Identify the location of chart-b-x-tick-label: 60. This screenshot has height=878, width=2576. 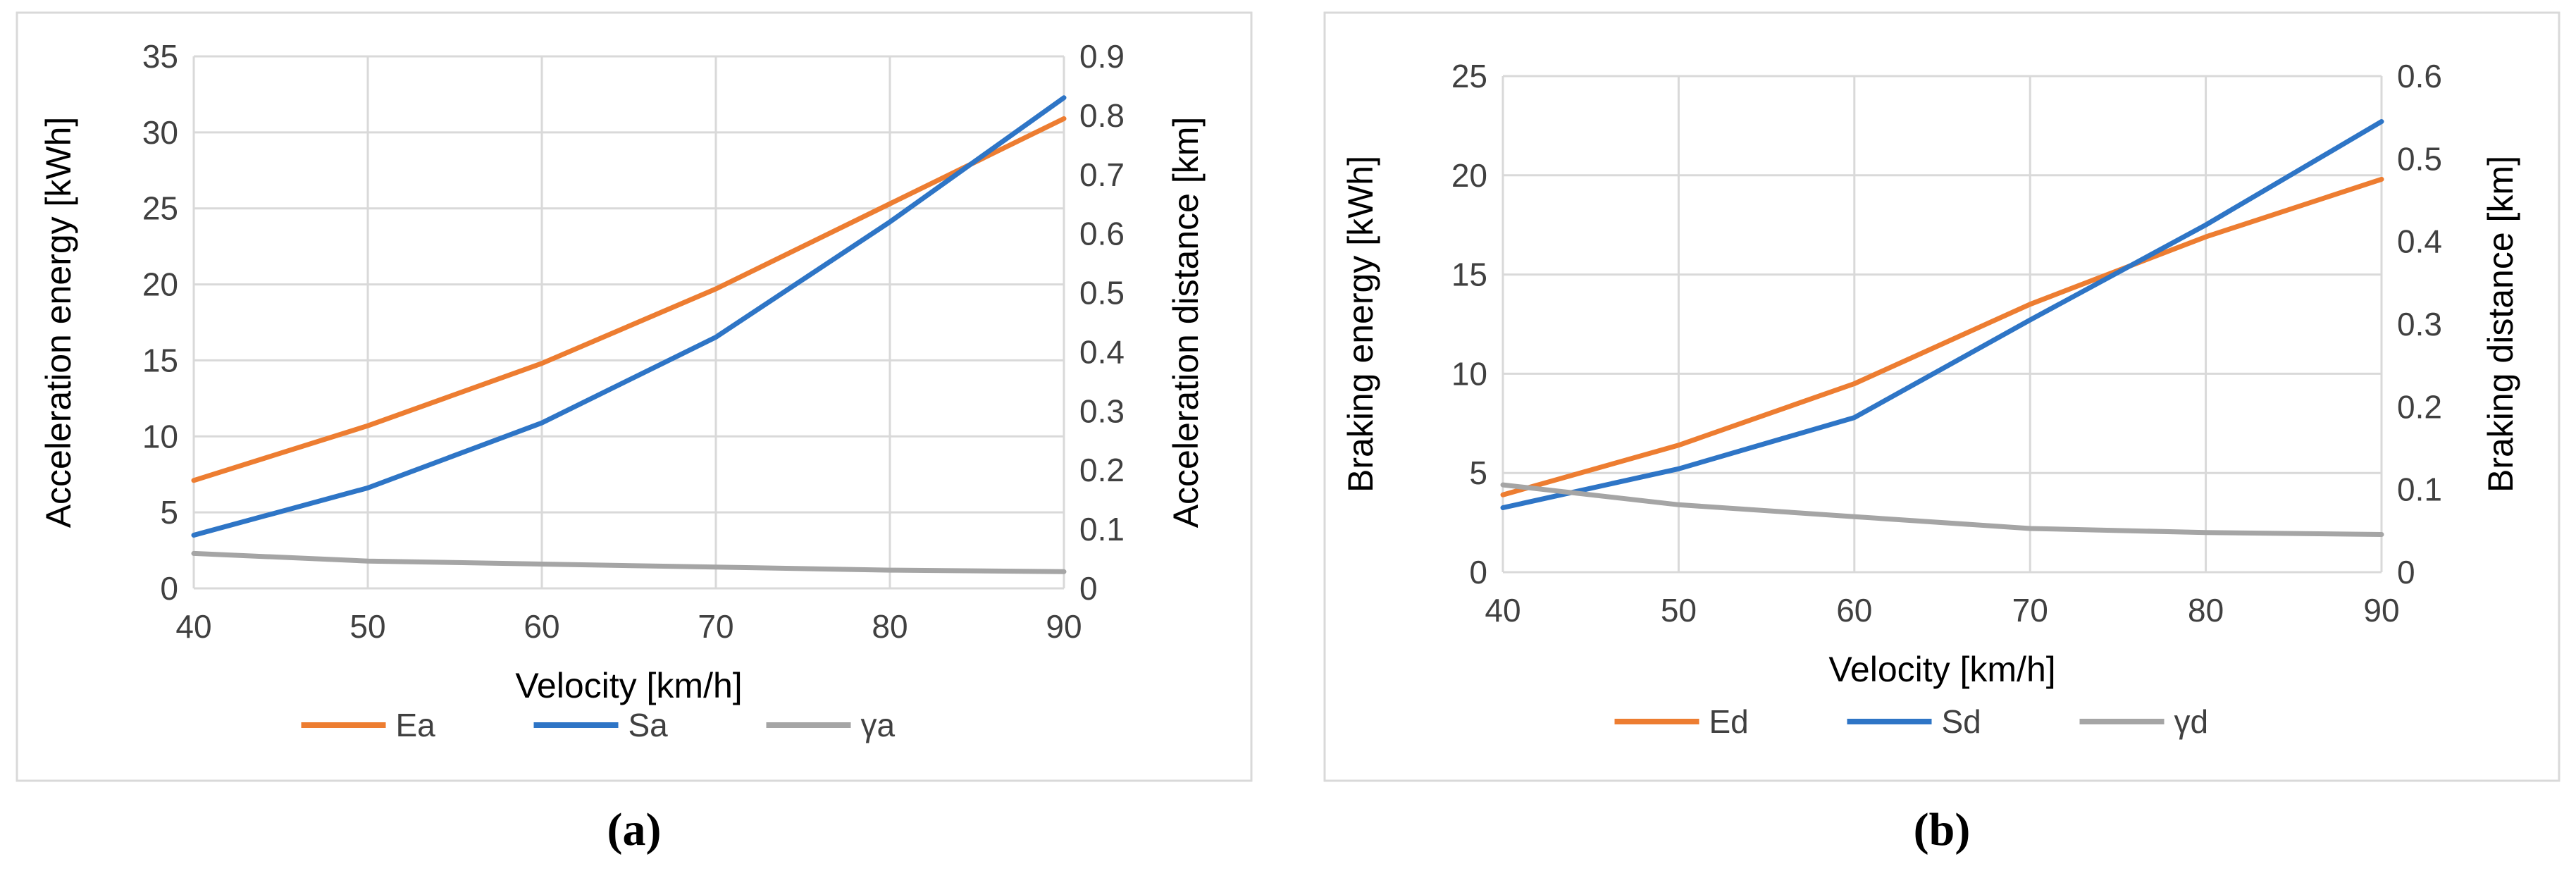
(1854, 610).